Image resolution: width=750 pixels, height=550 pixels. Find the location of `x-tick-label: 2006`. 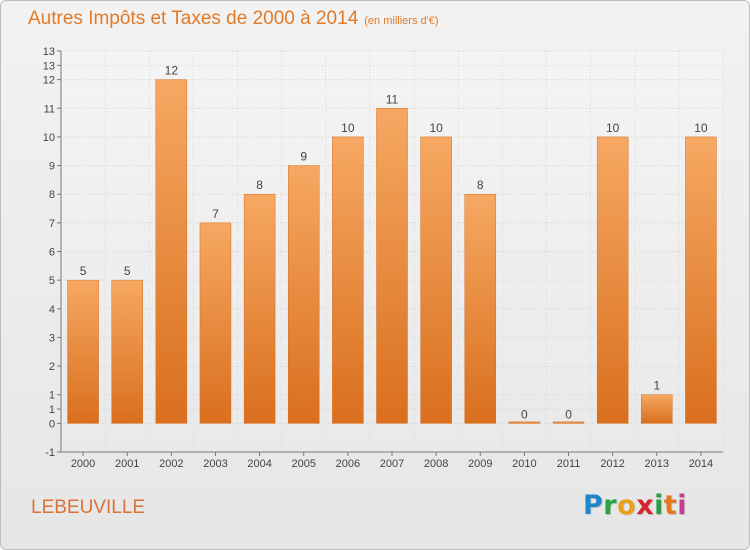

x-tick-label: 2006 is located at coordinates (348, 464).